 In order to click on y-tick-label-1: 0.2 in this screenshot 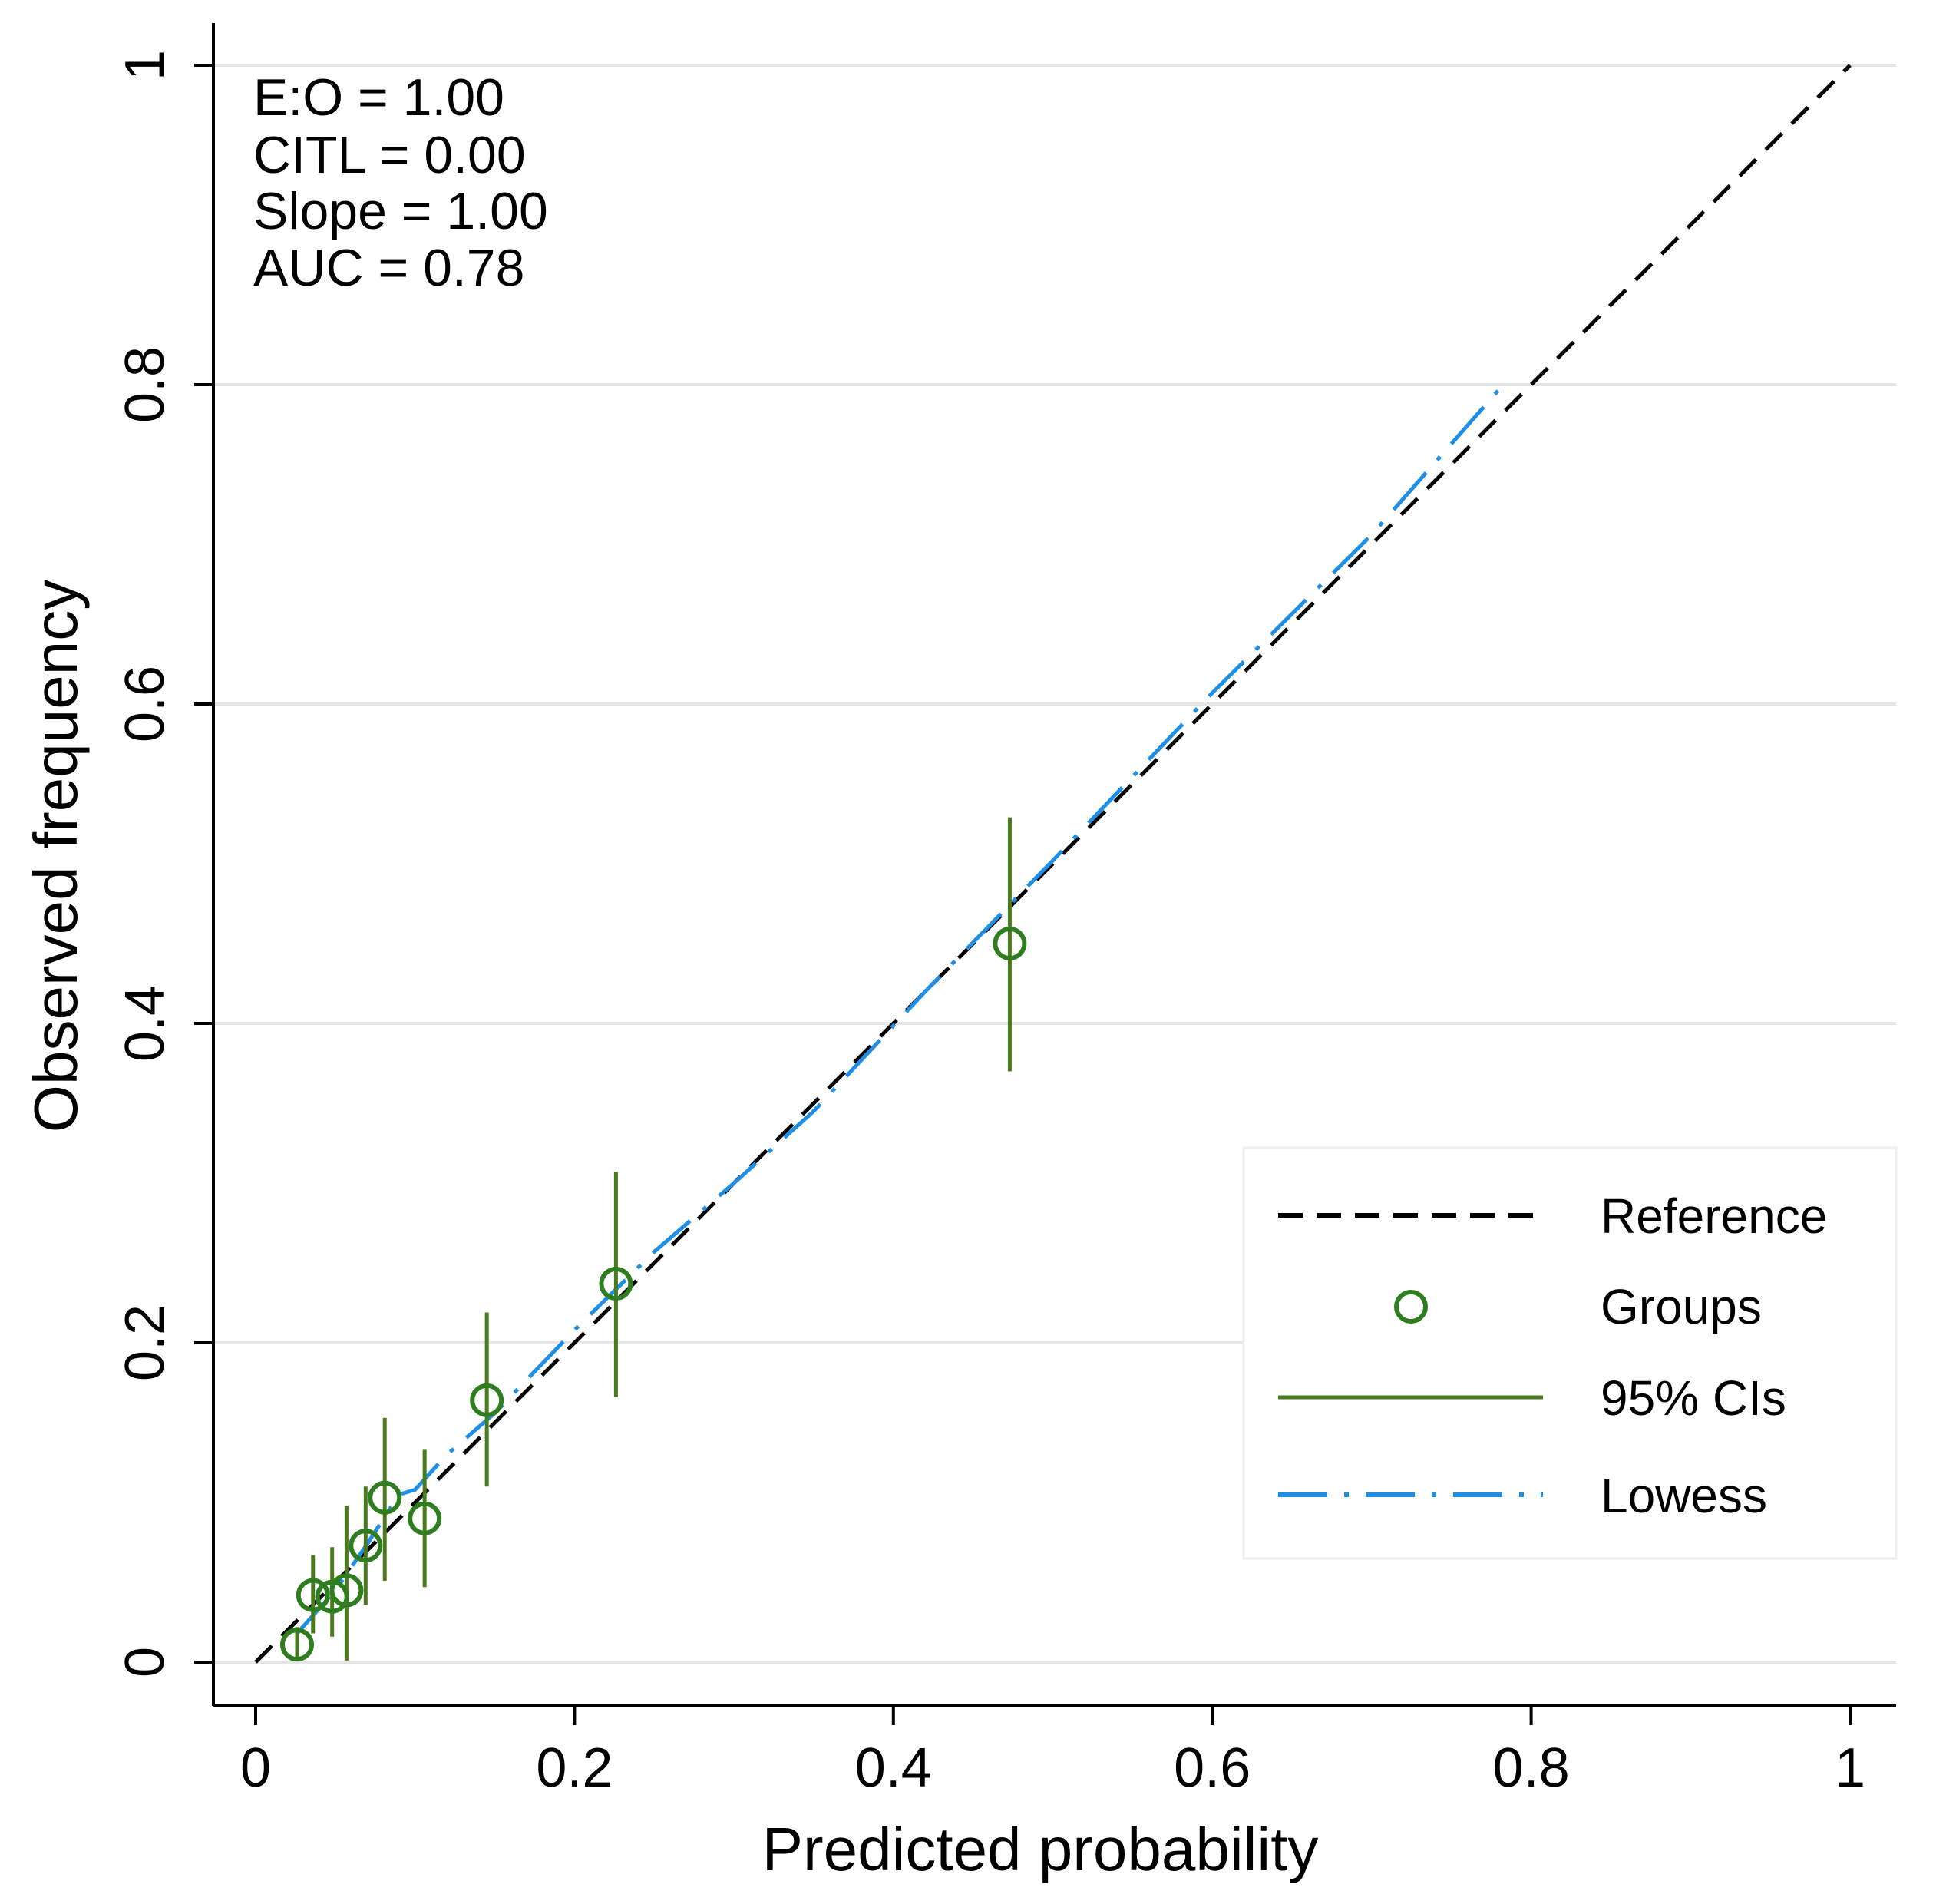, I will do `click(145, 1342)`.